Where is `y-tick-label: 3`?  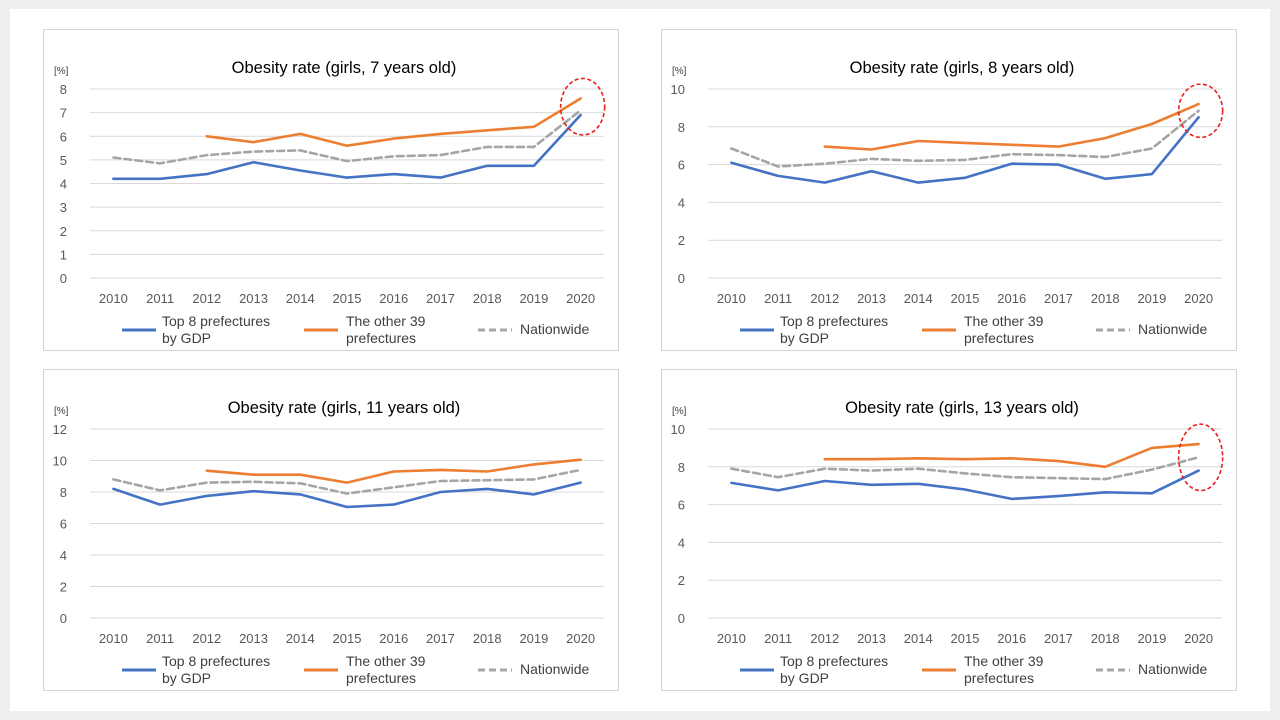
y-tick-label: 3 is located at coordinates (63, 207).